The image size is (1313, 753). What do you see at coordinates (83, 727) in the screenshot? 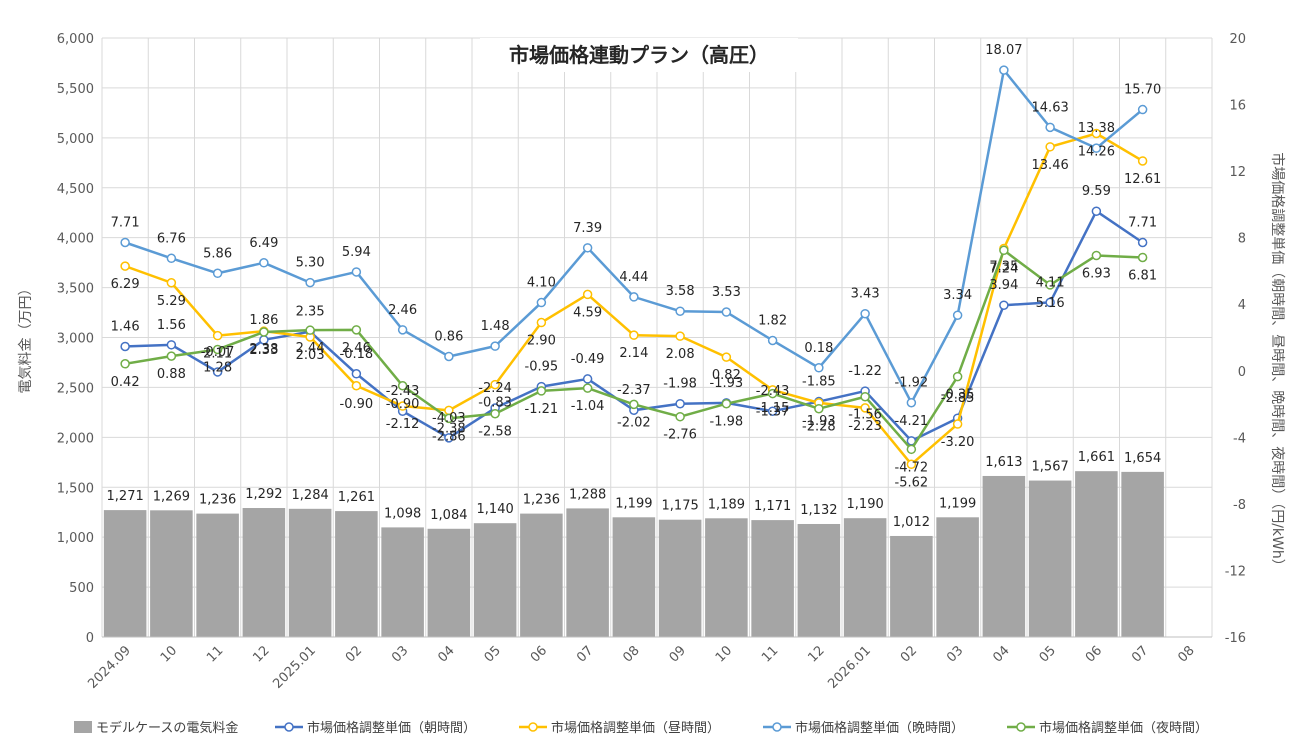
I see `legend-swatch` at bounding box center [83, 727].